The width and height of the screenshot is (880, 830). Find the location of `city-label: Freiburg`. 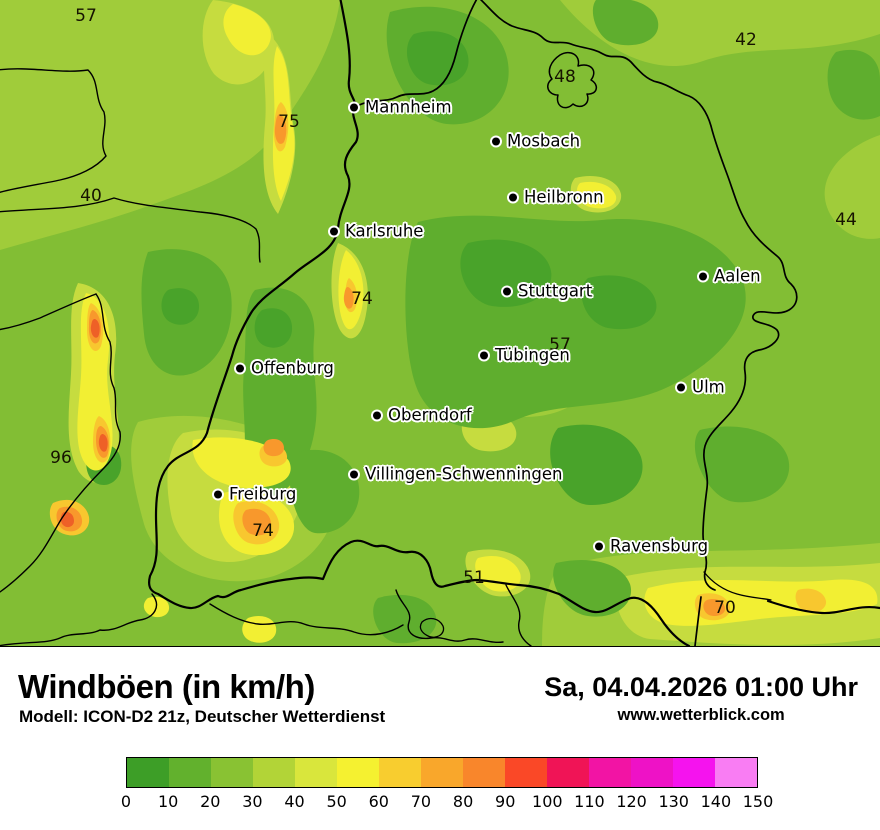

city-label: Freiburg is located at coordinates (263, 494).